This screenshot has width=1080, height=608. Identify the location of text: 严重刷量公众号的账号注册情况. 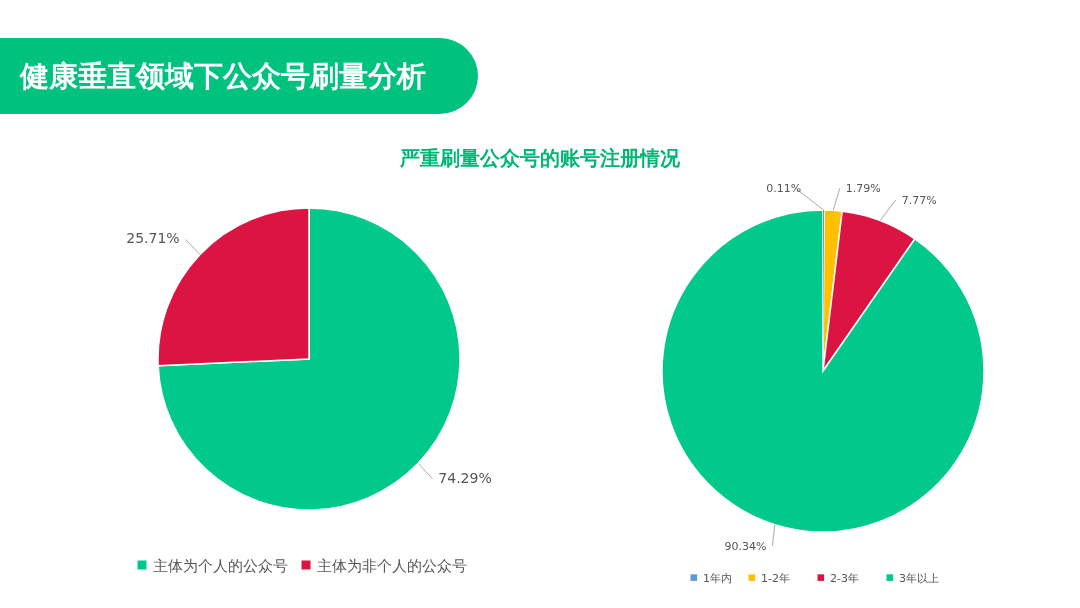
(540, 158).